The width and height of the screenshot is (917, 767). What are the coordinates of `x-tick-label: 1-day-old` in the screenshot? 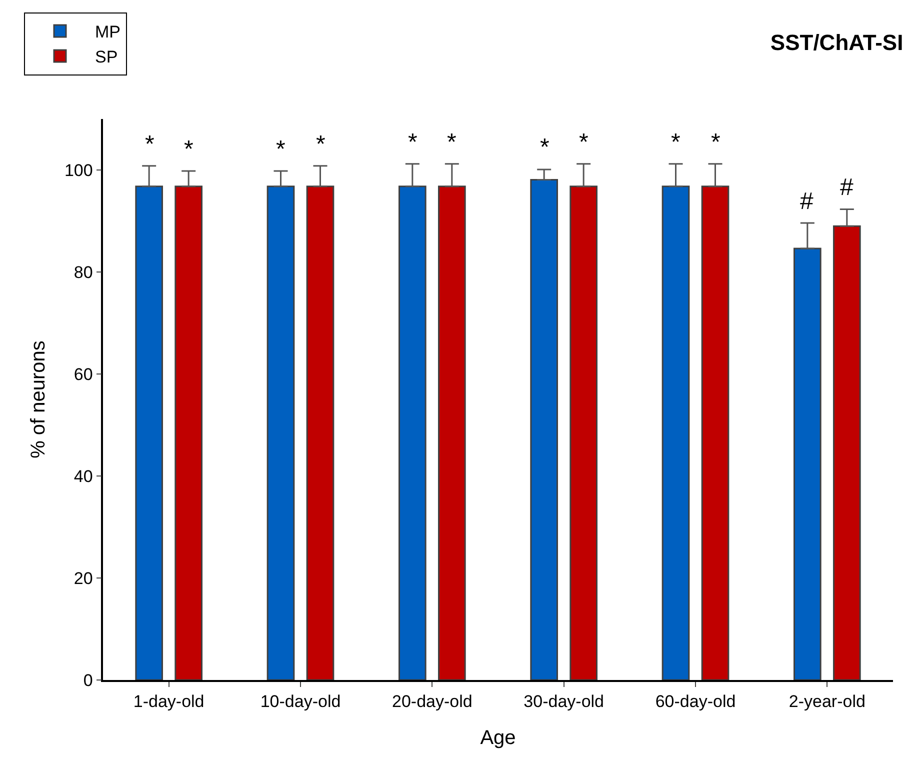 It's located at (168, 702).